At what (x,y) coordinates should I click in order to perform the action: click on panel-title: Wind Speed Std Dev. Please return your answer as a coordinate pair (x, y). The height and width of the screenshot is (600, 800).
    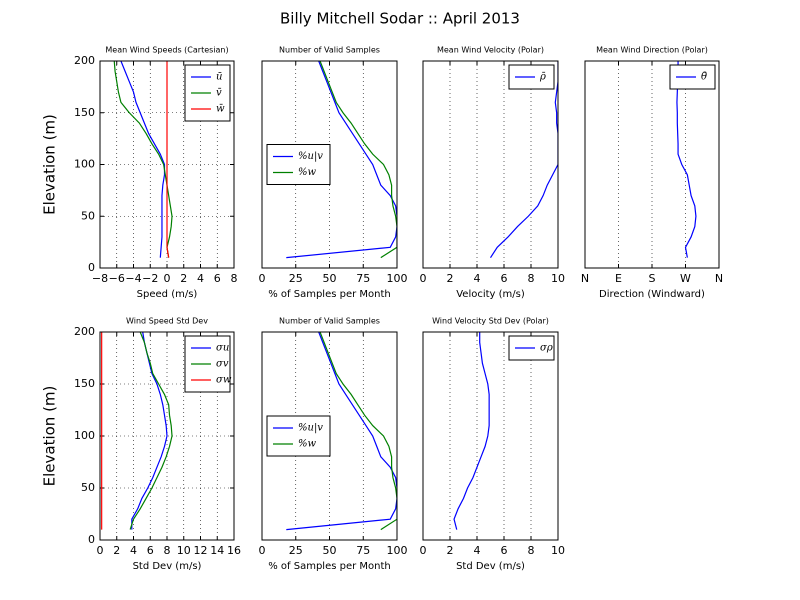
    Looking at the image, I should click on (167, 321).